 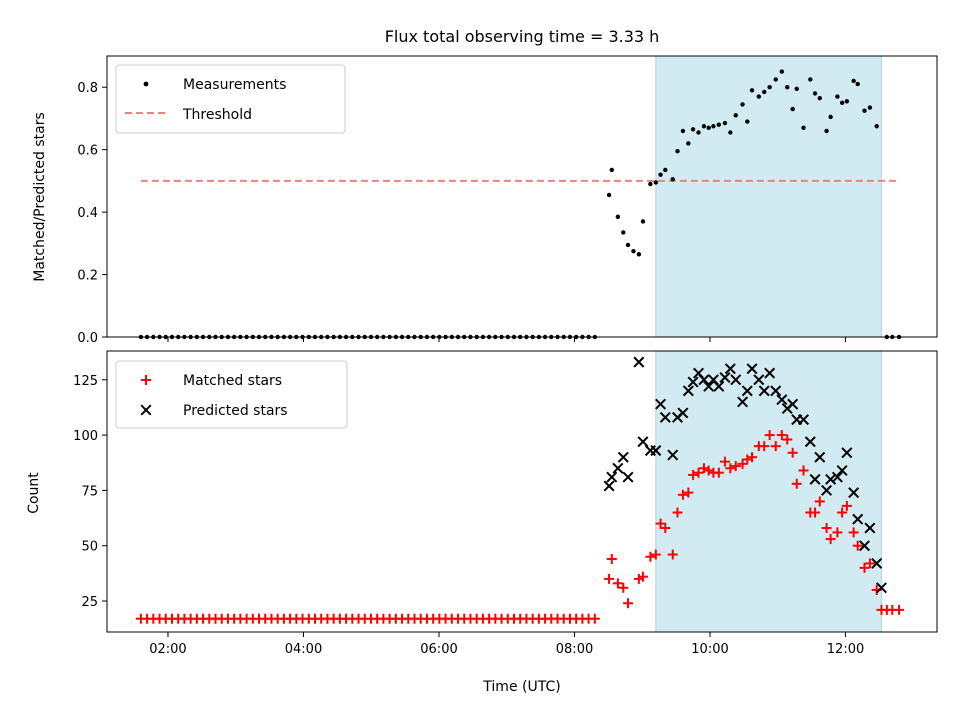 I want to click on x-tick-label: 10:00, so click(x=709, y=649).